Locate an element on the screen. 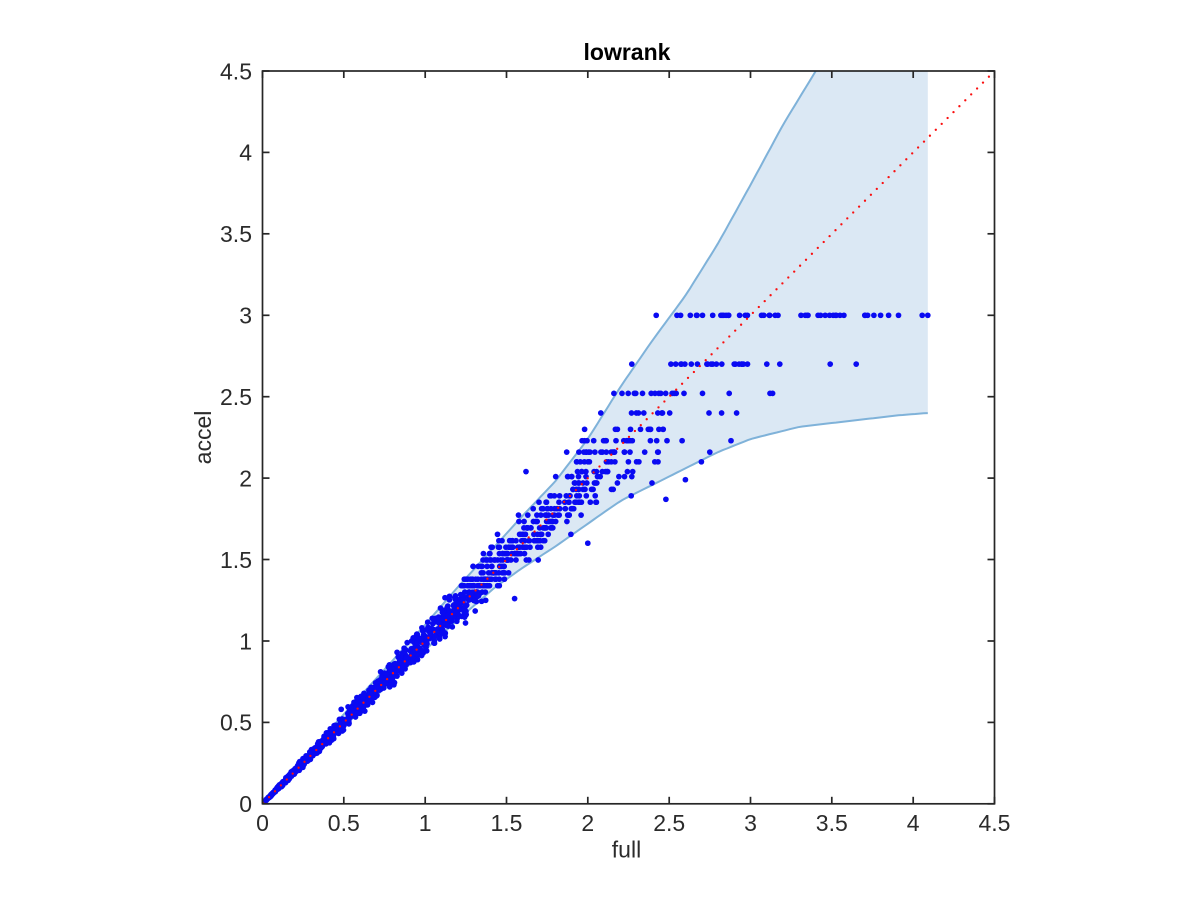 This screenshot has height=900, width=1200. svg-text: lowrank is located at coordinates (627, 52).